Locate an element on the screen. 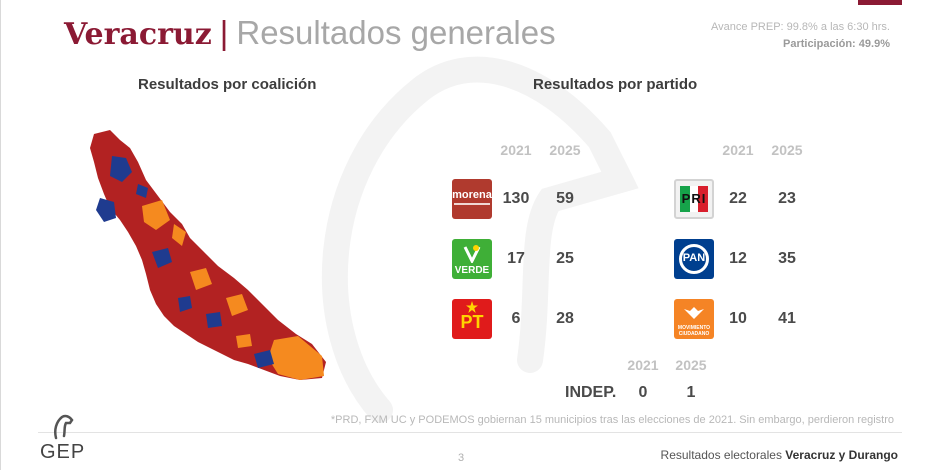  party-section-title: Resultados por partido is located at coordinates (615, 84).